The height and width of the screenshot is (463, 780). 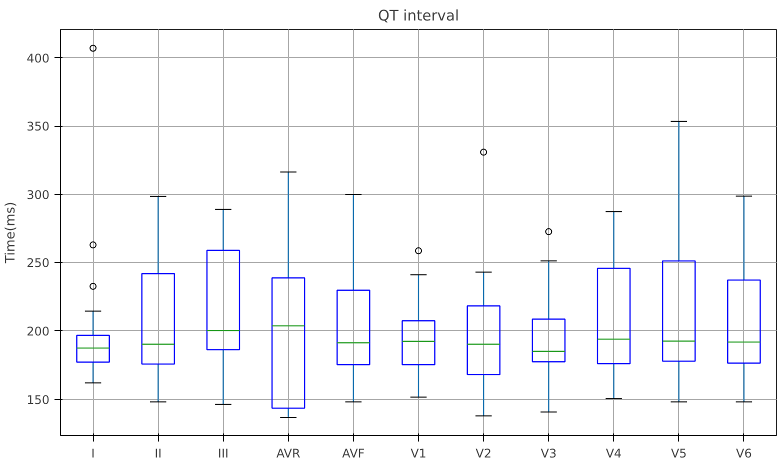 What do you see at coordinates (38, 399) in the screenshot?
I see `y-tick-label: 150` at bounding box center [38, 399].